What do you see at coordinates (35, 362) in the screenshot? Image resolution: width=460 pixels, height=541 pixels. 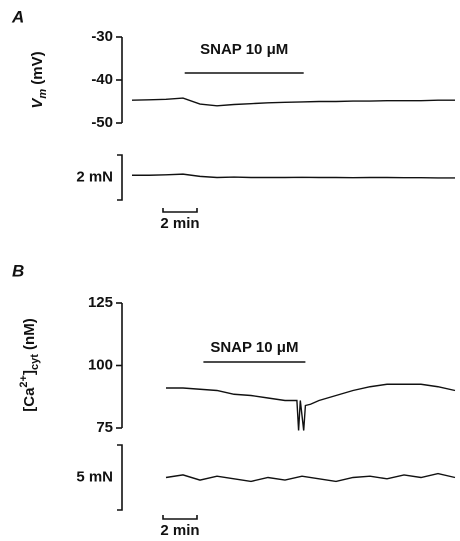 I see `y-axis-label-part: cyt` at bounding box center [35, 362].